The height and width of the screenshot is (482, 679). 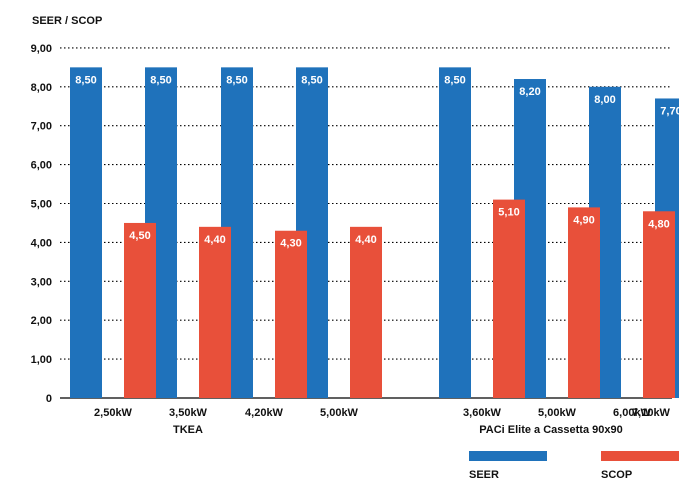 I want to click on x-tick-label: 6,00kW, so click(x=632, y=413).